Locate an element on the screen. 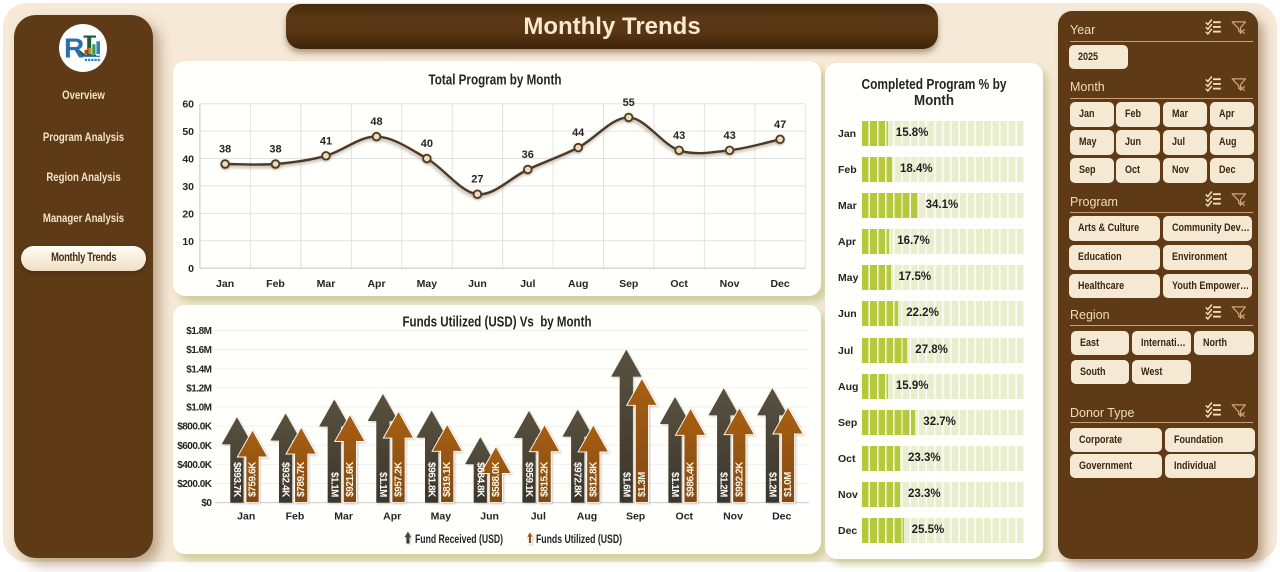 This screenshot has height=572, width=1280. svg-text: $986.4K is located at coordinates (691, 479).